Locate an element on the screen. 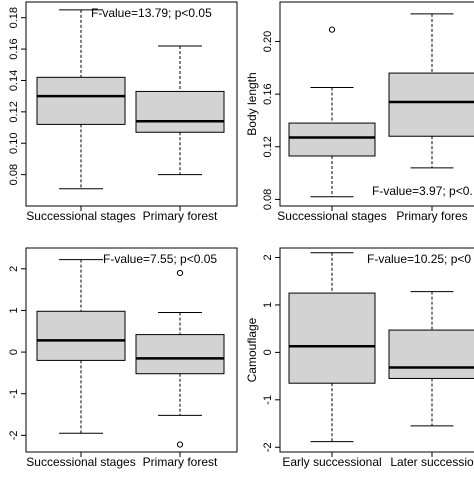  f-value-annotation: F-value=7.55; p<0.05 is located at coordinates (160, 259).